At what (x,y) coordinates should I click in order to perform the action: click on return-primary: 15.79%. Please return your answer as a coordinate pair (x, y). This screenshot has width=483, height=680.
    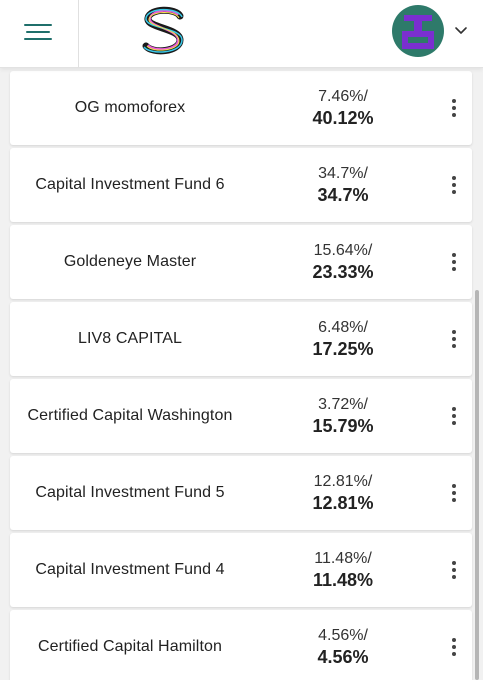
    Looking at the image, I should click on (343, 426).